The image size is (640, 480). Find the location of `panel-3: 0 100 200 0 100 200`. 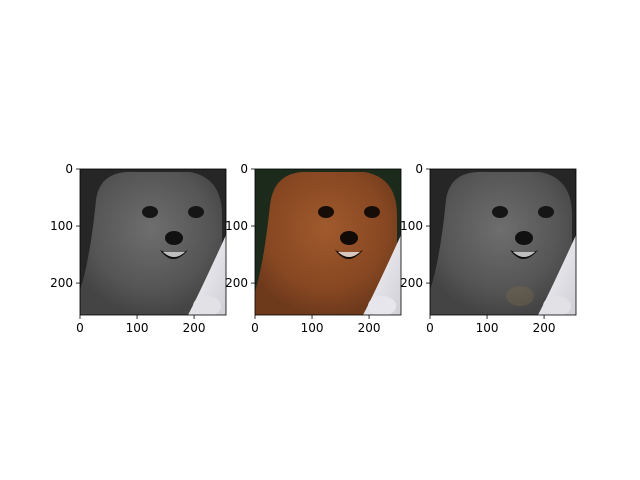

panel-3: 0 100 200 0 100 200 is located at coordinates (488, 248).